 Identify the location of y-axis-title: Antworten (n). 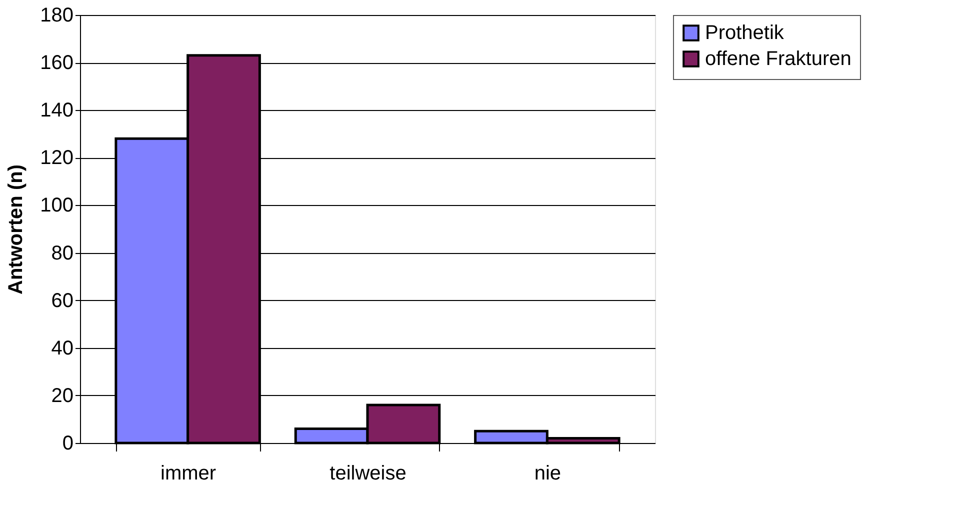
(16, 229).